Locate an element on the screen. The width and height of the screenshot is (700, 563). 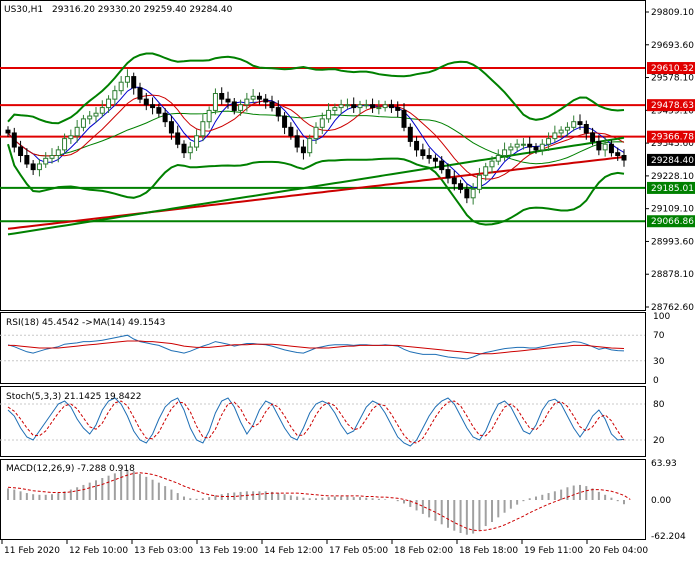
macd-panel is located at coordinates (323, 499).